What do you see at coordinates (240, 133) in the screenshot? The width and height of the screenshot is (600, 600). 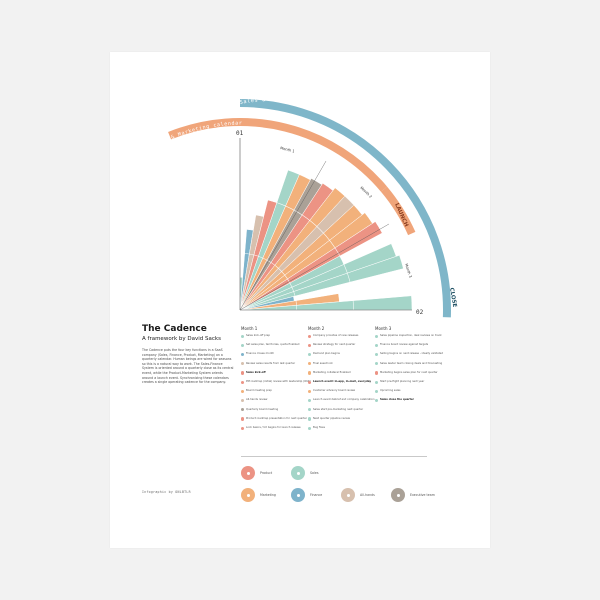 I see `start-label: 01` at bounding box center [240, 133].